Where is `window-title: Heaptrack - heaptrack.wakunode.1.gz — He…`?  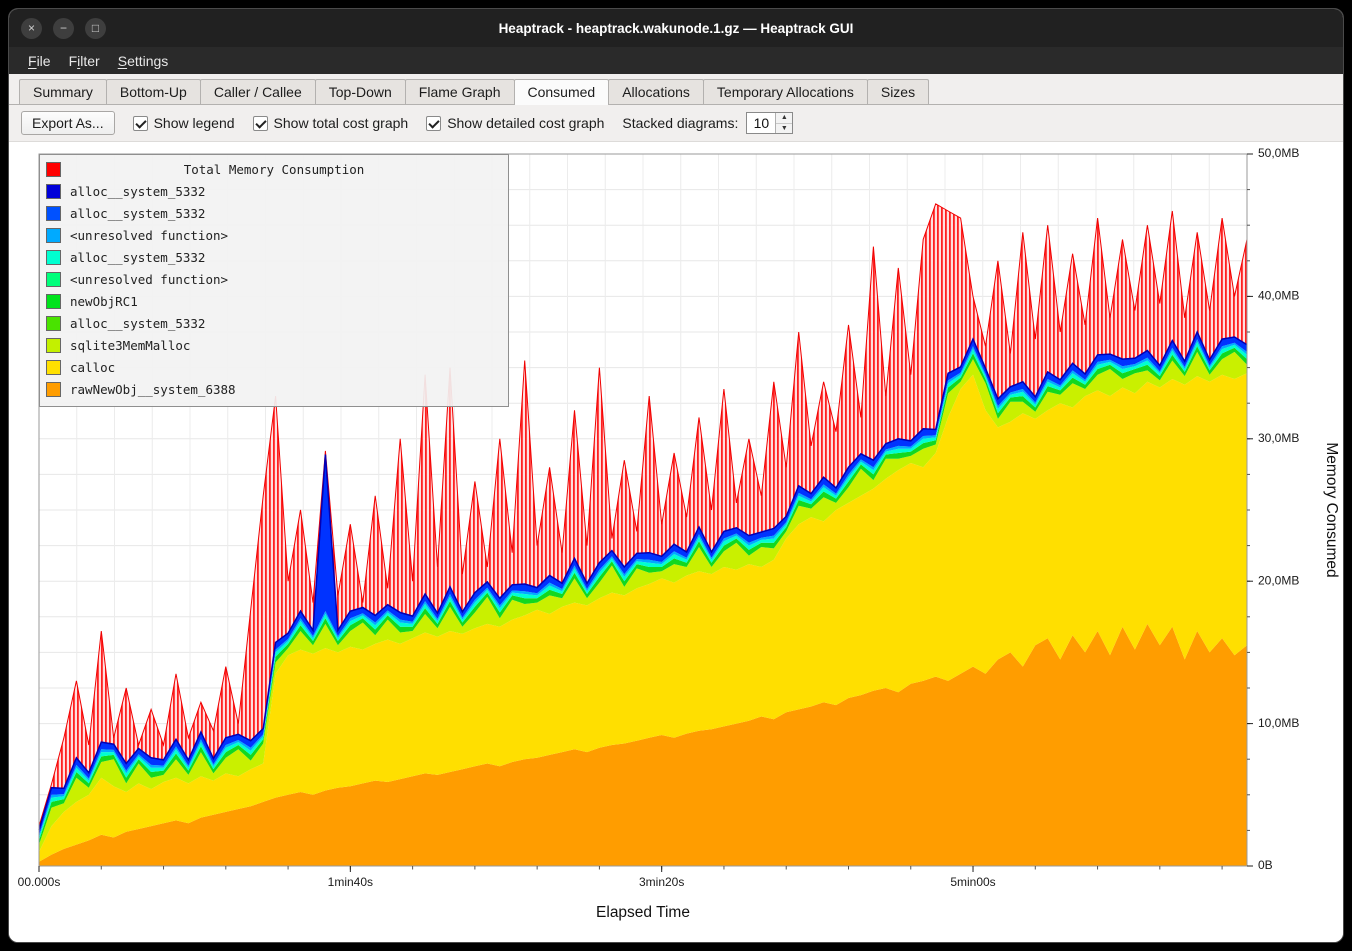 window-title: Heaptrack - heaptrack.wakunode.1.gz — He… is located at coordinates (676, 28).